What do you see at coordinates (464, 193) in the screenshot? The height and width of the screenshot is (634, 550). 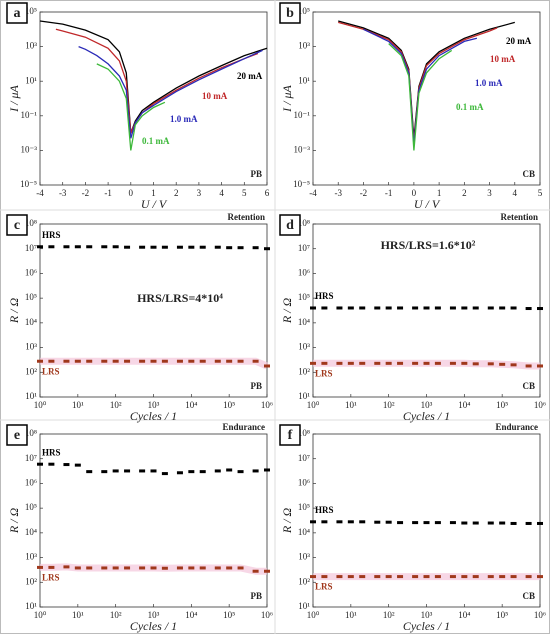 I see `x-tick-label: 2` at bounding box center [464, 193].